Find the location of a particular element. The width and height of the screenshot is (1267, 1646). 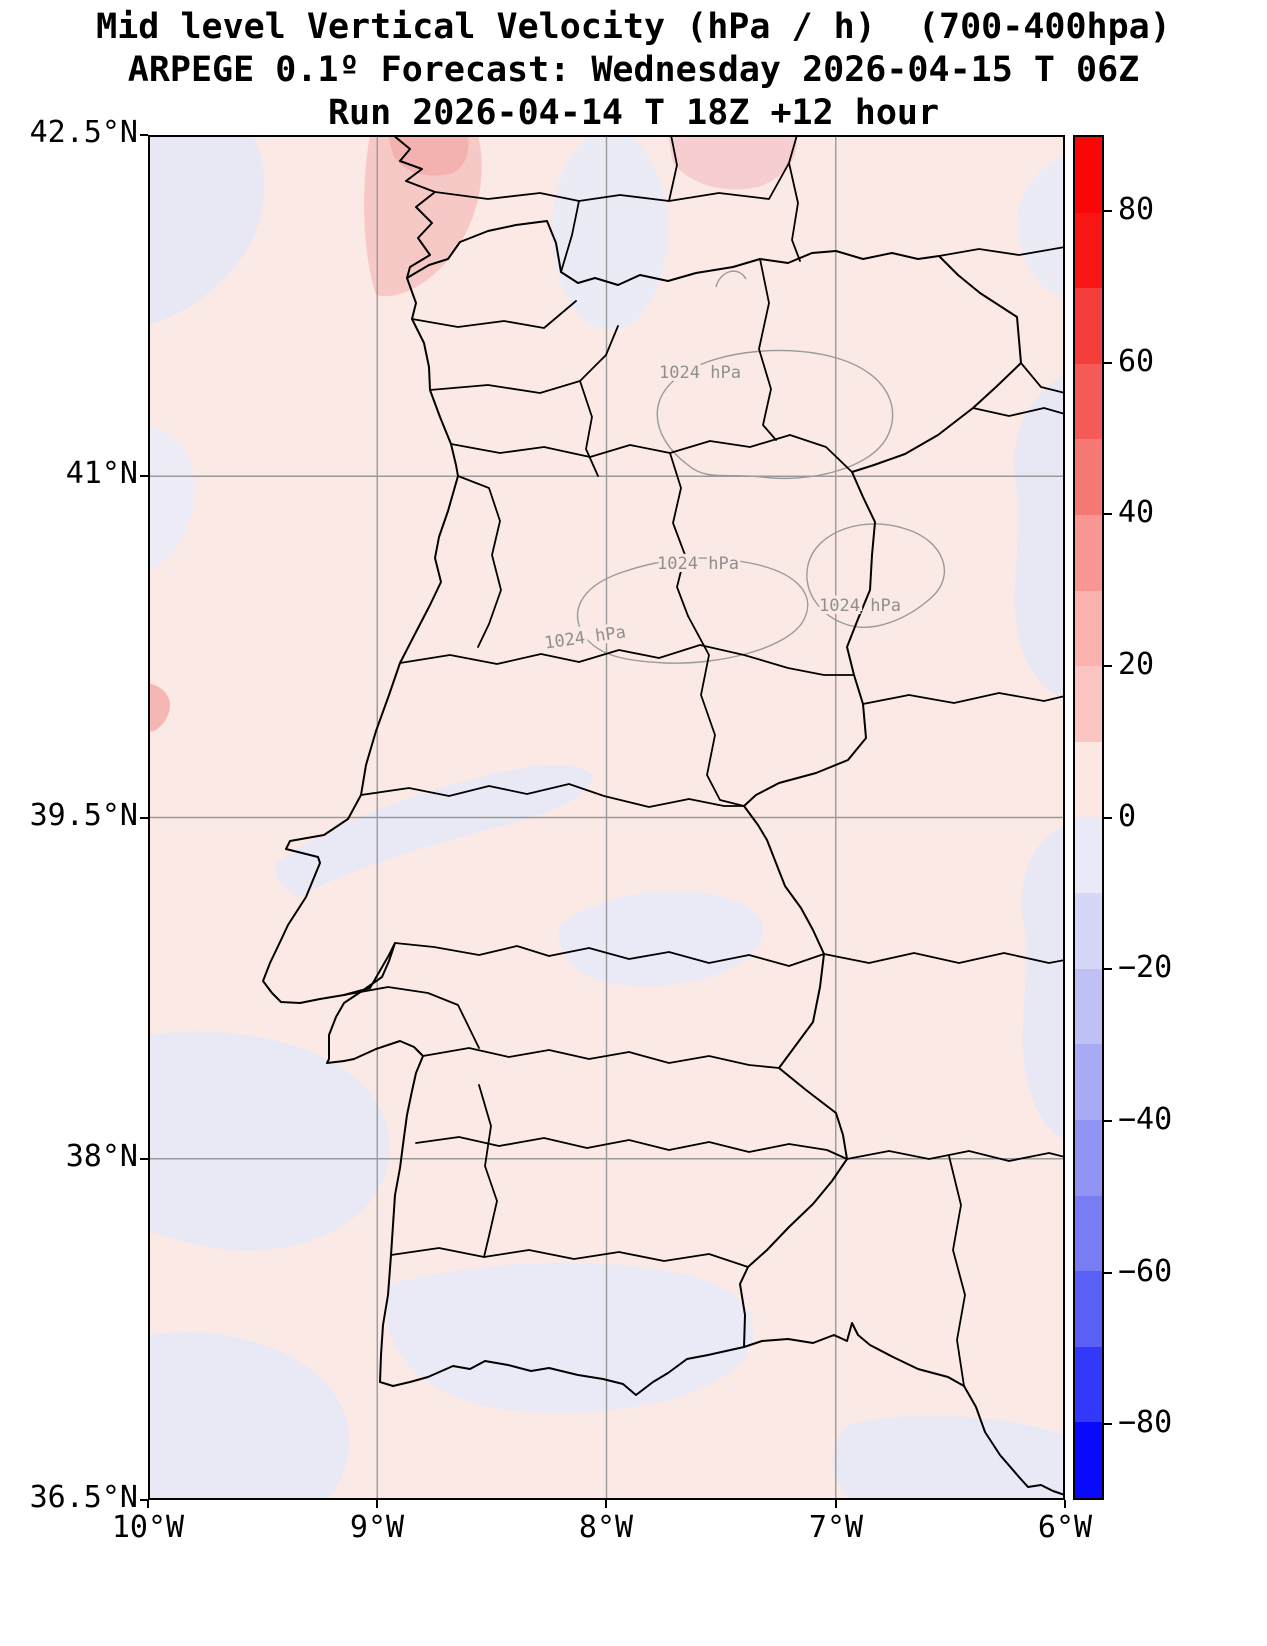

lon-tick-label: 6°W is located at coordinates (1065, 1527).